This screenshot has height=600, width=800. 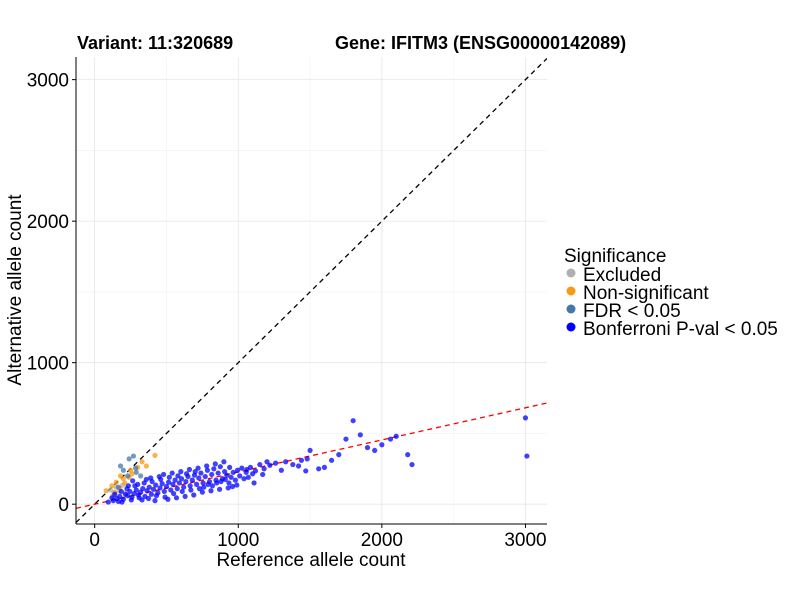 What do you see at coordinates (63, 505) in the screenshot?
I see `y-tick-label: 0` at bounding box center [63, 505].